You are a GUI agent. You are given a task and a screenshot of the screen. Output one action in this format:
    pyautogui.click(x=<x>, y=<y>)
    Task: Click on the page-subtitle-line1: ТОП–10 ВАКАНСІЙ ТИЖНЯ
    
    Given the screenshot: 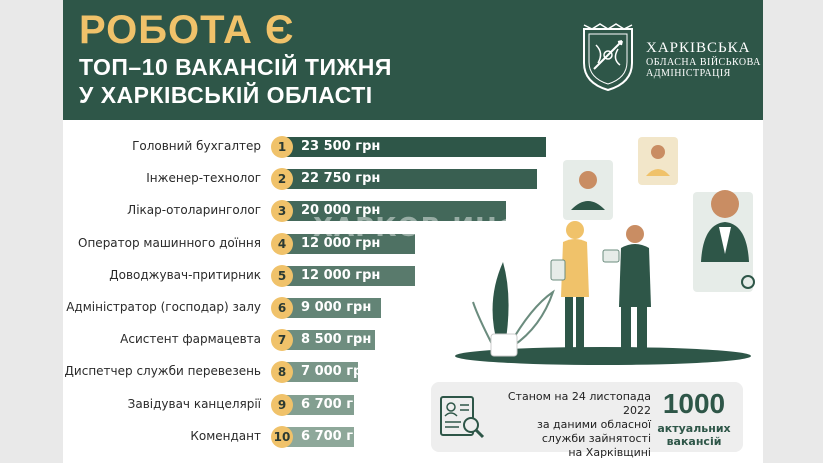 What is the action you would take?
    pyautogui.click(x=235, y=67)
    